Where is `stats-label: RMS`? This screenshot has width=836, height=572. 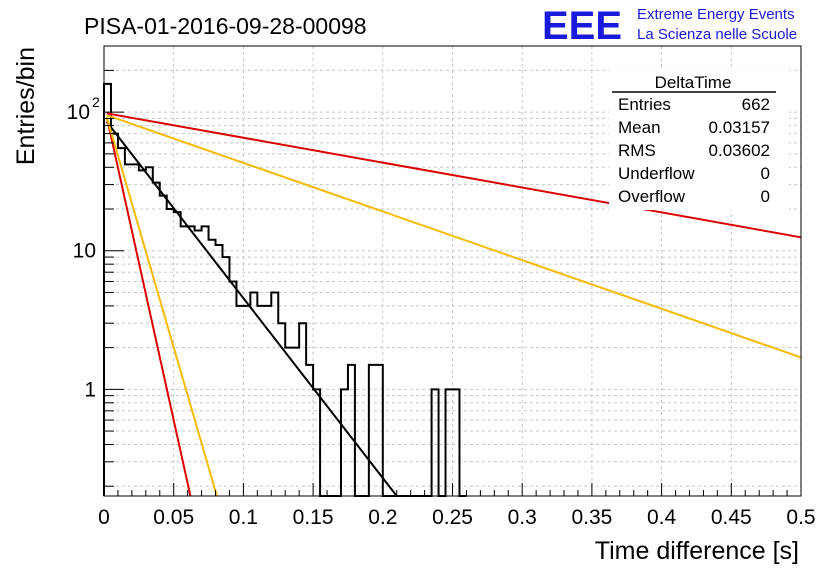
stats-label: RMS is located at coordinates (637, 150).